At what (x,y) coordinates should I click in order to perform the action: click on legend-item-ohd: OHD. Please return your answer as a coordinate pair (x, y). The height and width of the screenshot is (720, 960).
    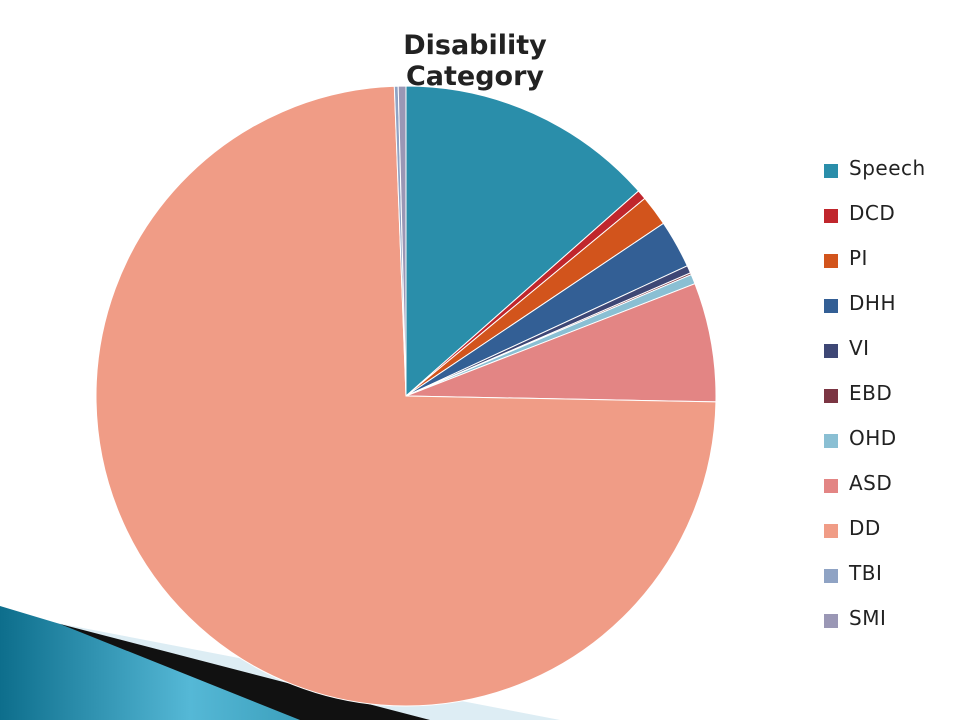
    Looking at the image, I should click on (875, 448).